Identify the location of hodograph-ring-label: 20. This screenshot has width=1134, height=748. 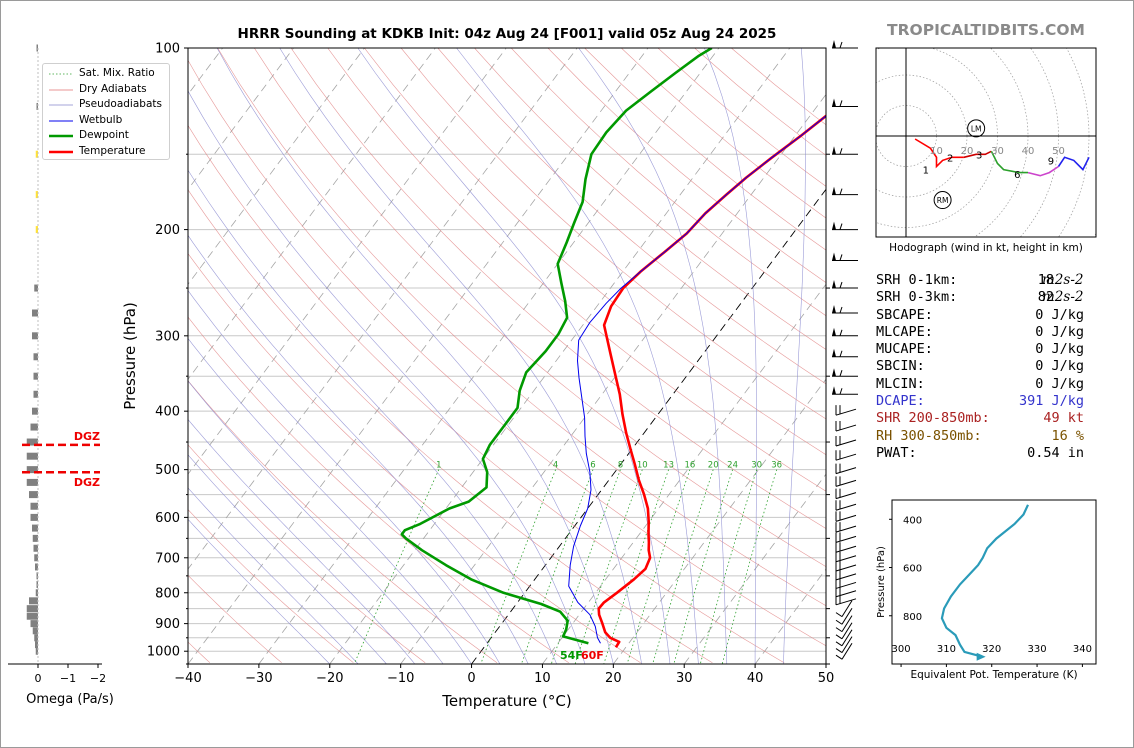
(967, 151).